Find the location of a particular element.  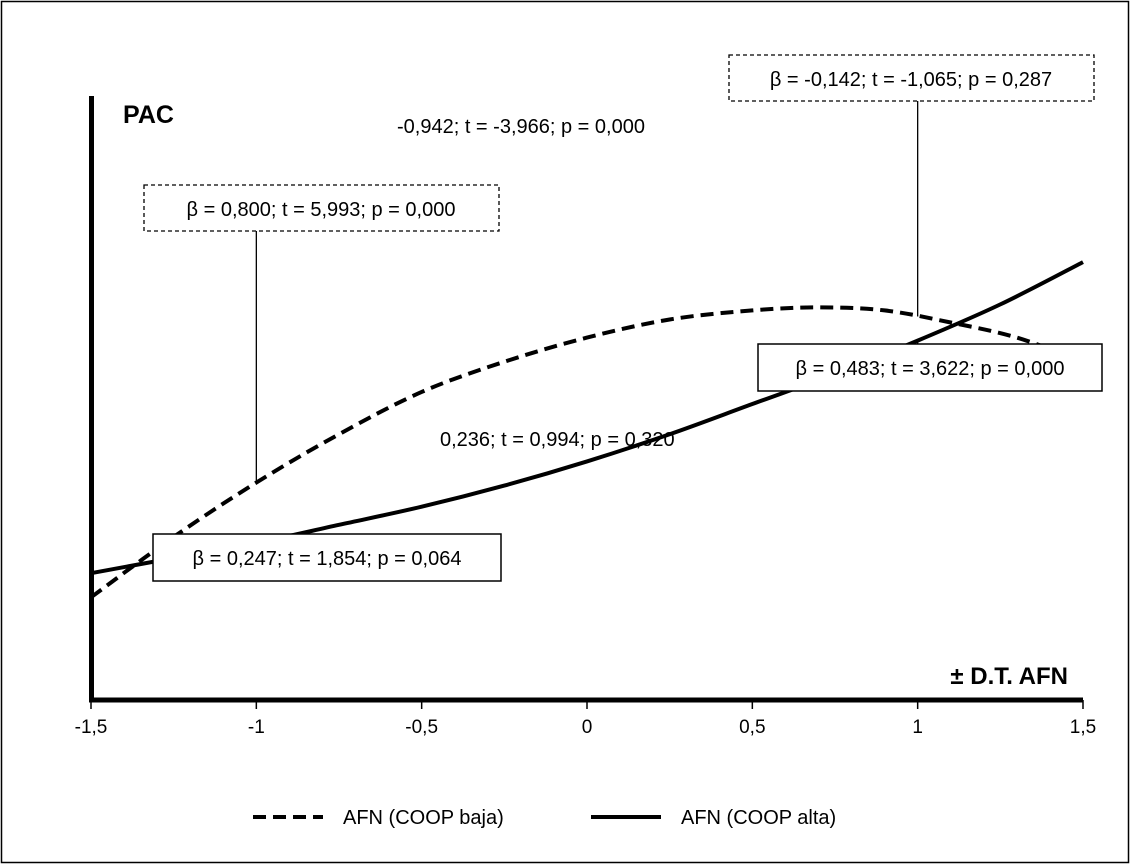

legend-label-coop-alta: AFN (COOP alta) is located at coordinates (758, 818).